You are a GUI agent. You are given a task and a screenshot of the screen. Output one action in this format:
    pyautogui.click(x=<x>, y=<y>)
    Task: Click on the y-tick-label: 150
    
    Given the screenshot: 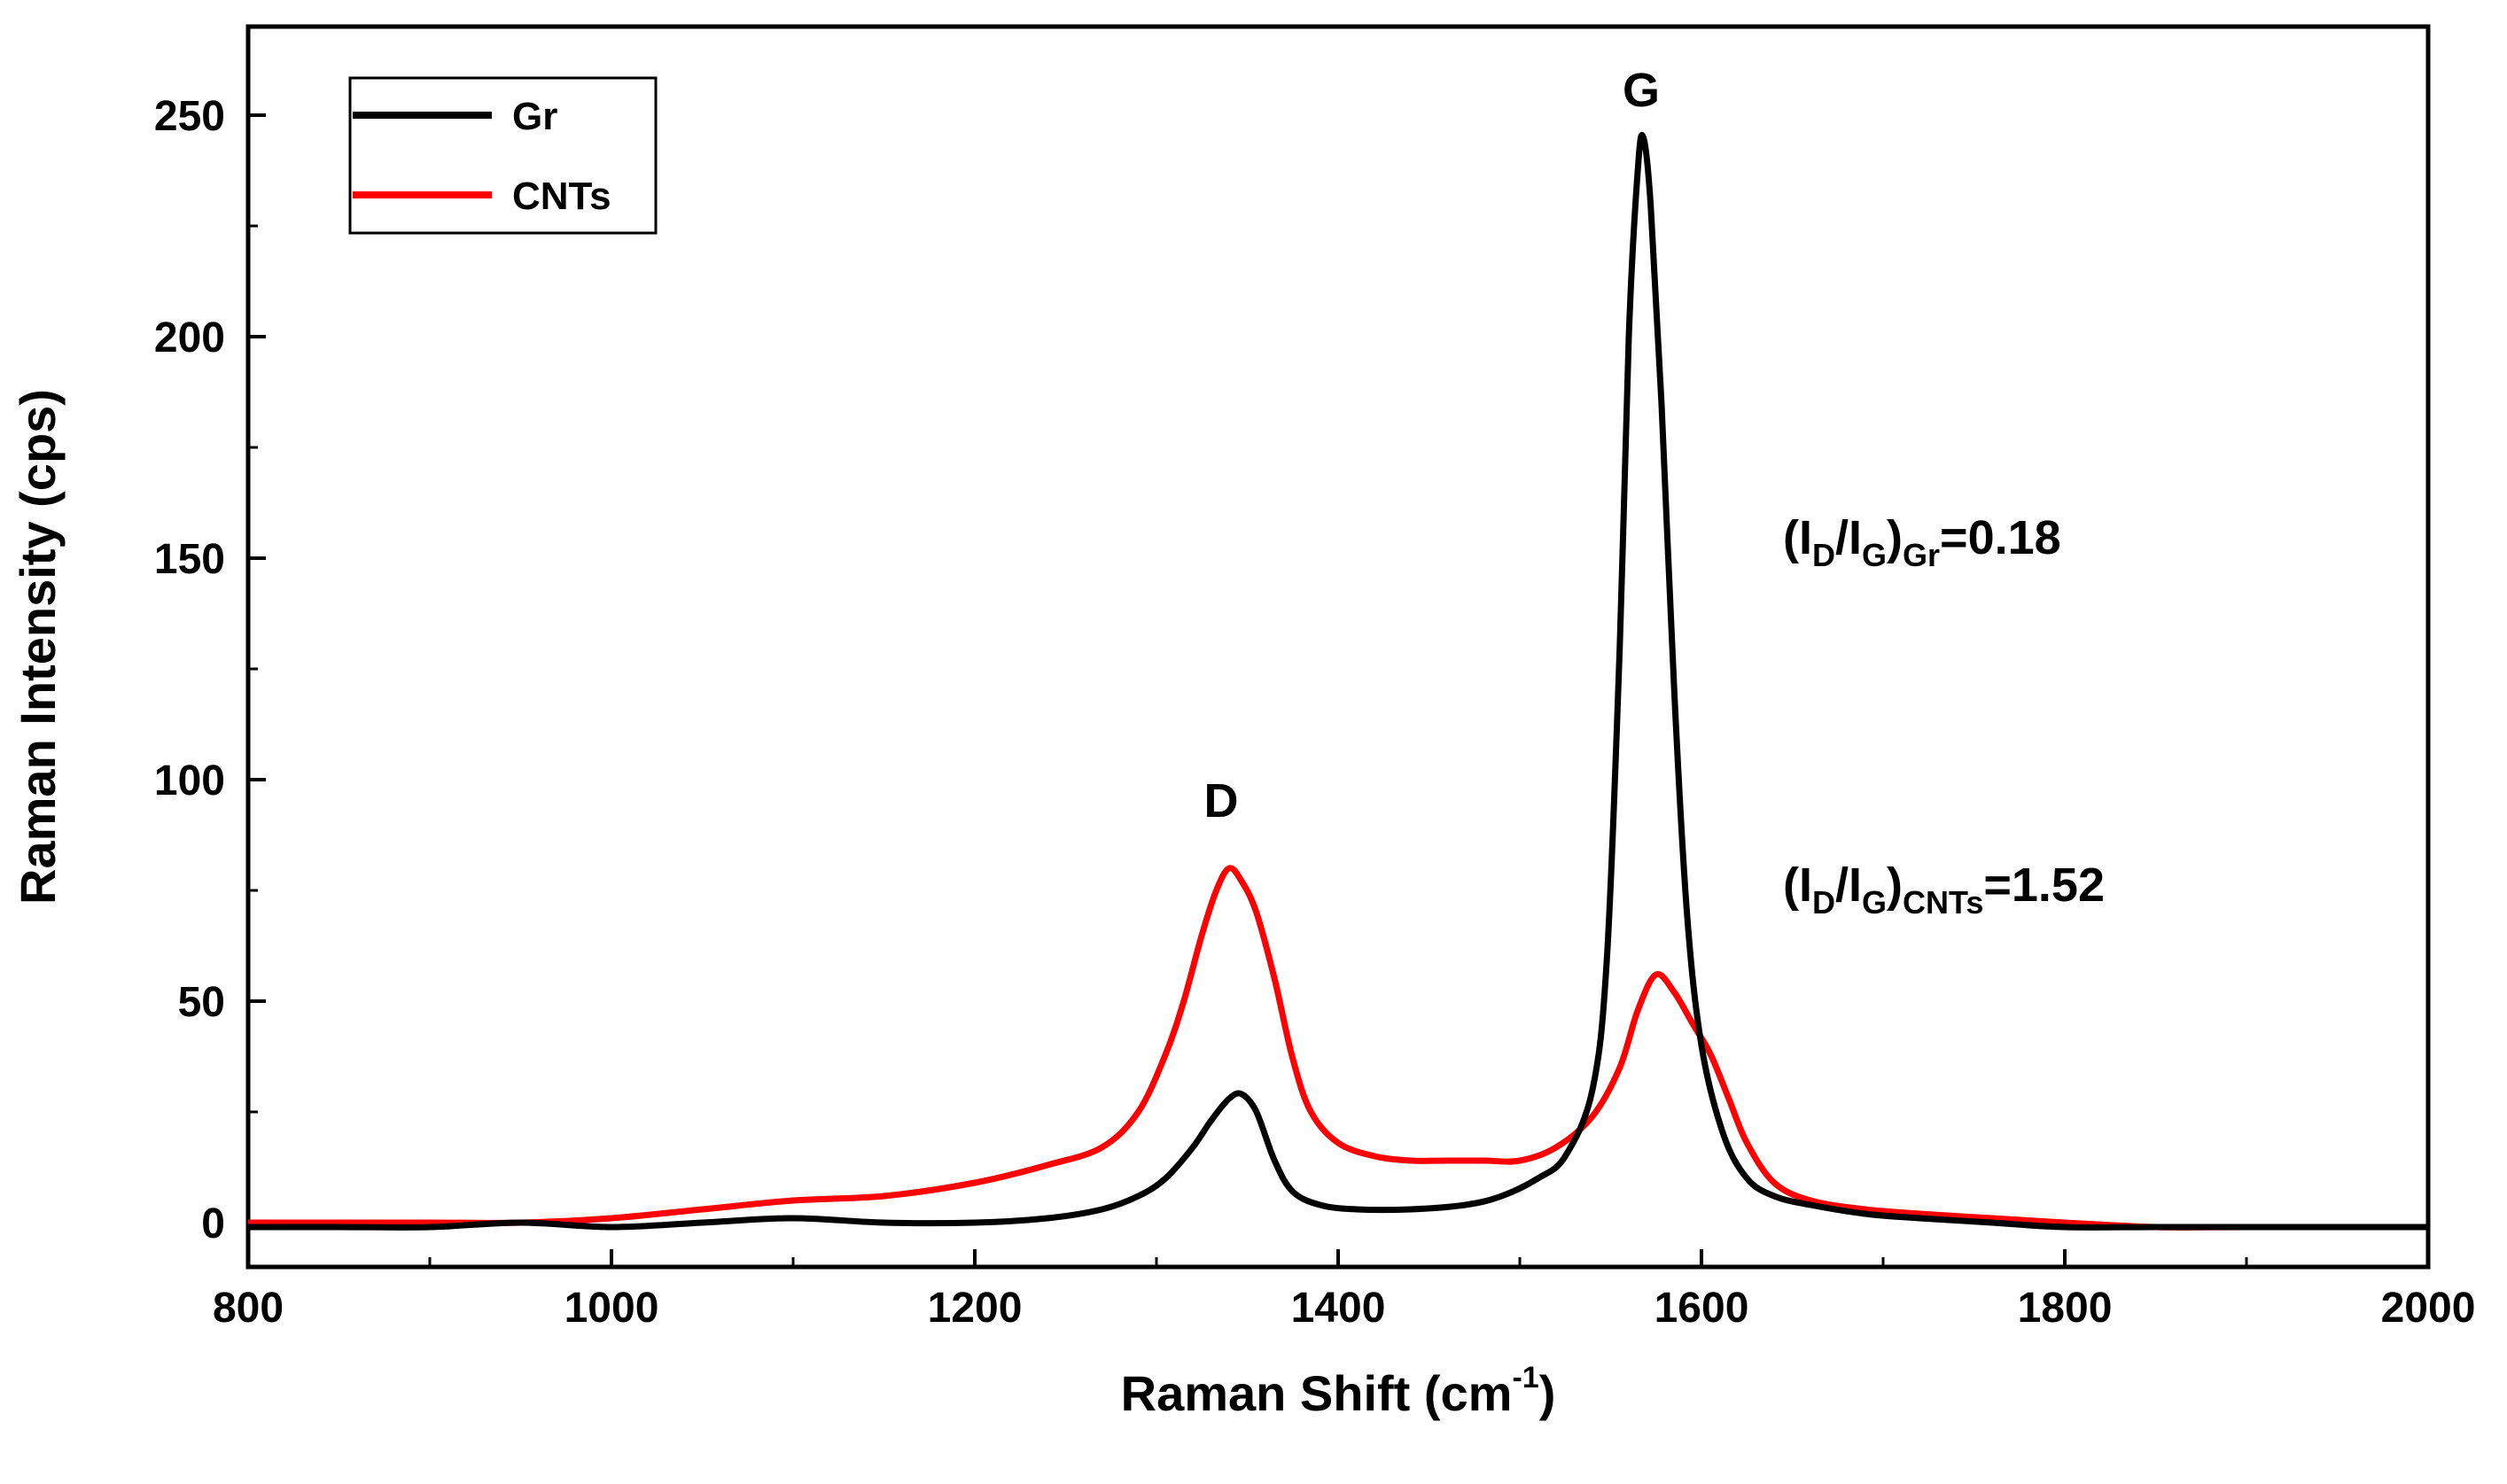 What is the action you would take?
    pyautogui.click(x=189, y=559)
    